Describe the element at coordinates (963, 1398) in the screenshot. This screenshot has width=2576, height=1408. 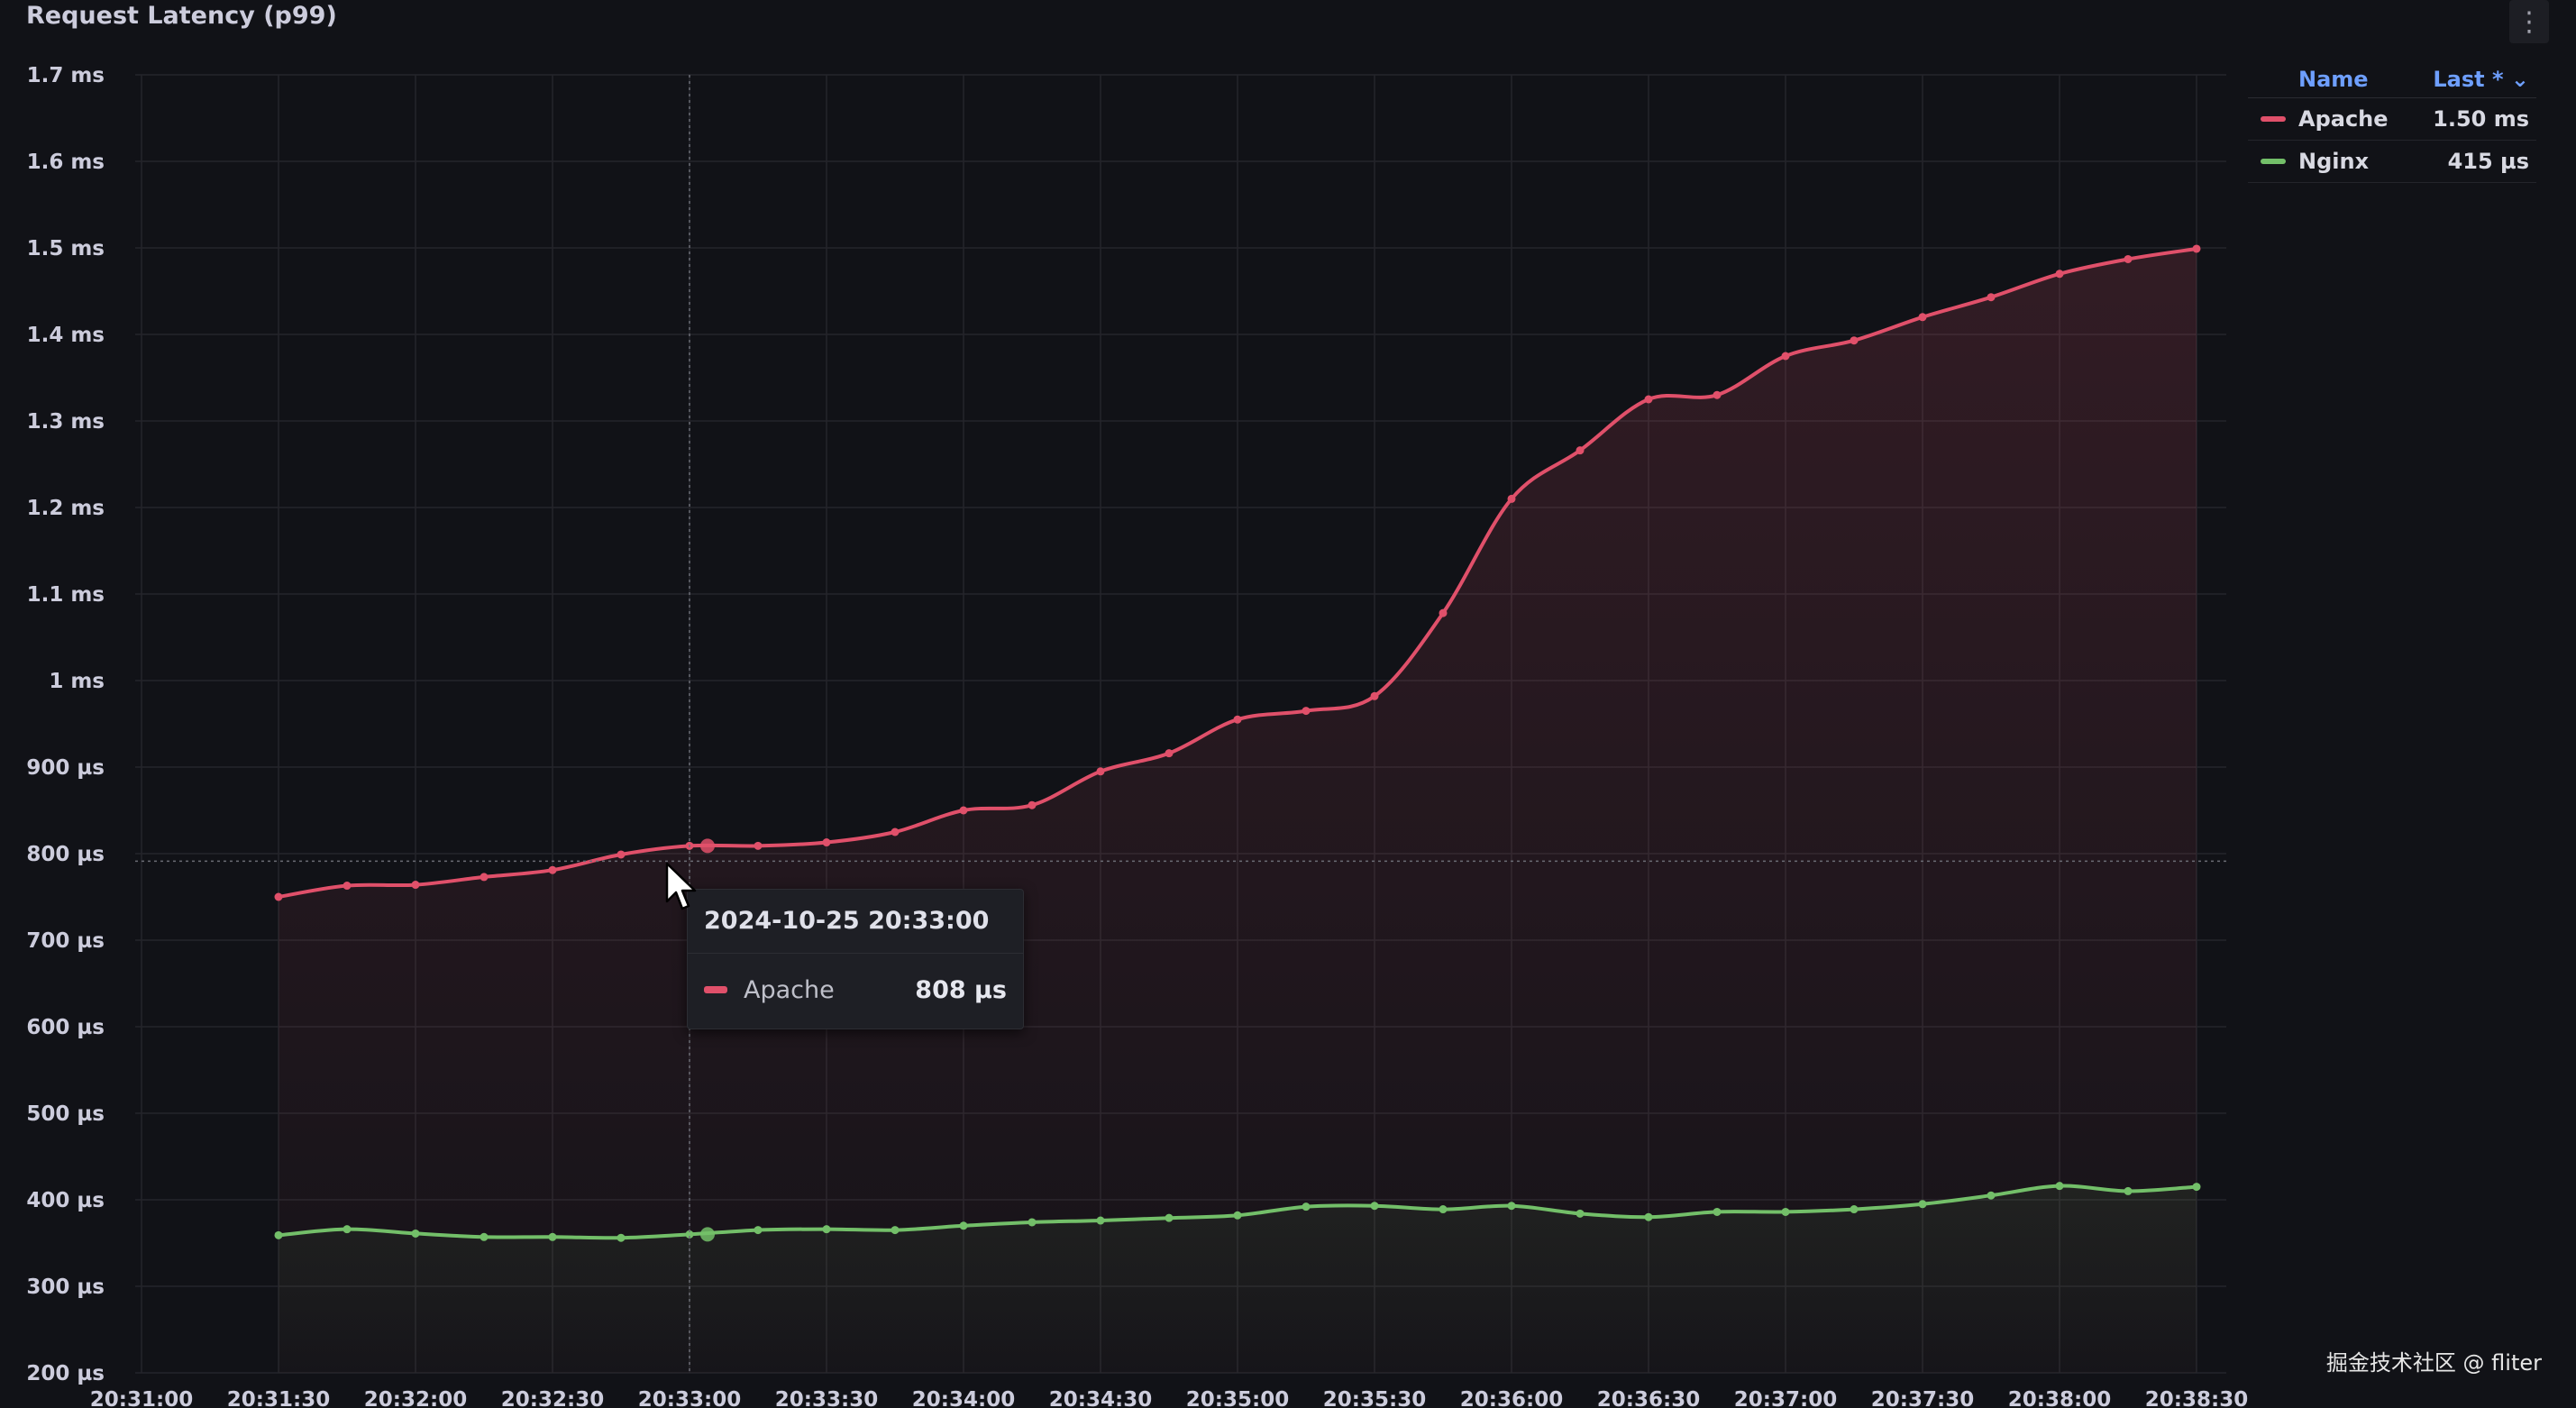
I see `x-tick-label: 20:34:00` at that location.